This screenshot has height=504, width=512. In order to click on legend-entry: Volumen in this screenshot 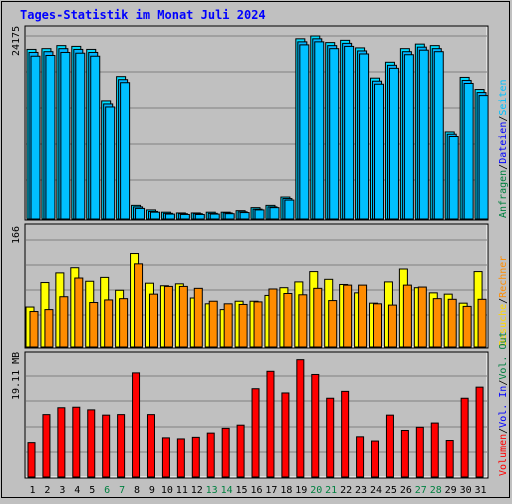, I will do `click(503, 455)`.